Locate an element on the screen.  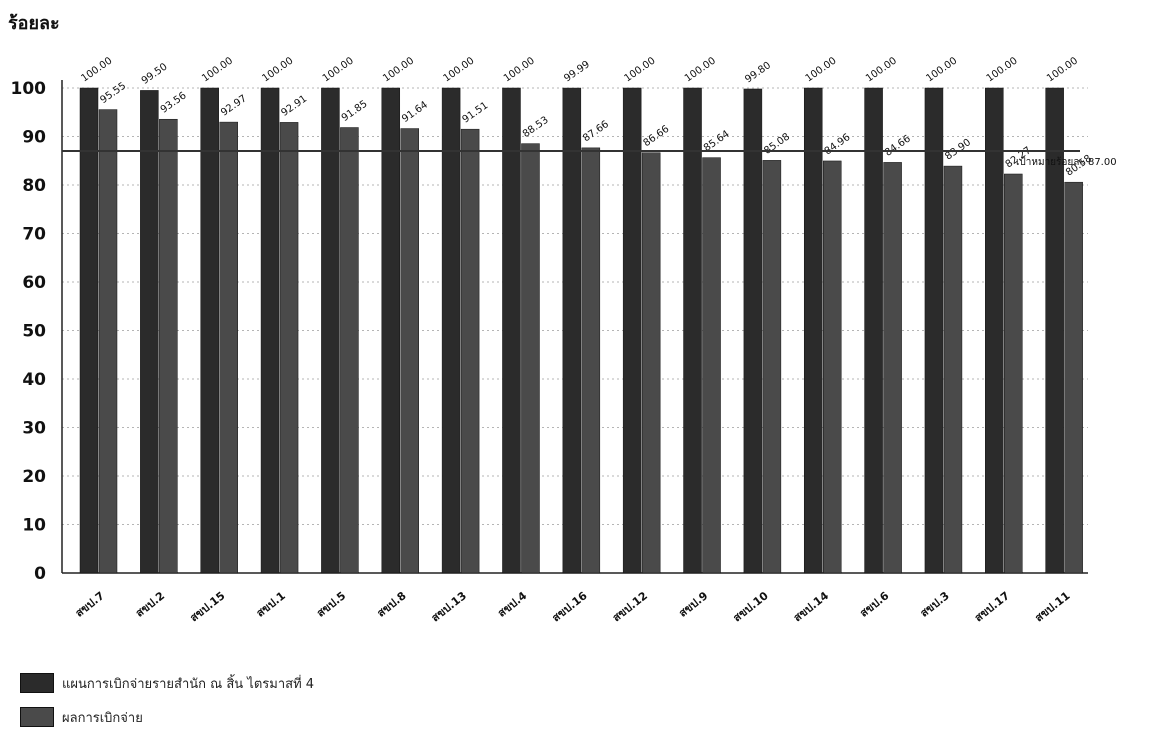
data-label-plan-11: 99.80 is located at coordinates (758, 72).